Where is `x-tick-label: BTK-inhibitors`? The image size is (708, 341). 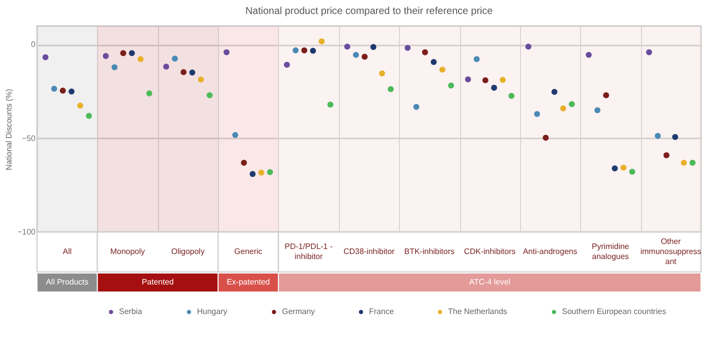 x-tick-label: BTK-inhibitors is located at coordinates (429, 251).